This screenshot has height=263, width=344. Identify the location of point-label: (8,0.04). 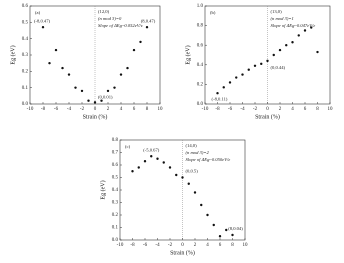
(235, 229).